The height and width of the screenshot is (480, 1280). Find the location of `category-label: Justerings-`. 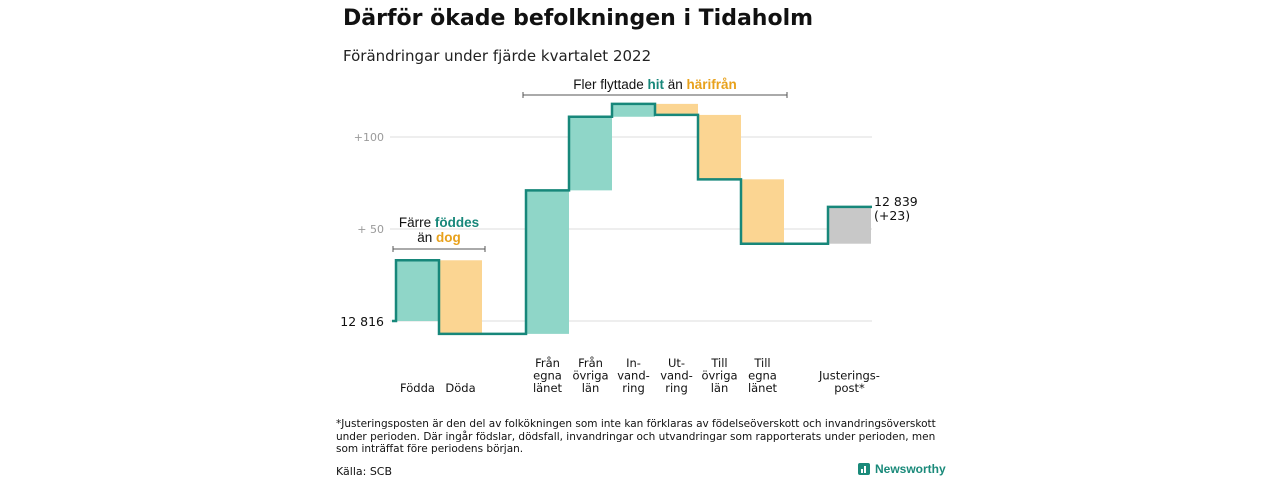

category-label: Justerings- is located at coordinates (849, 376).